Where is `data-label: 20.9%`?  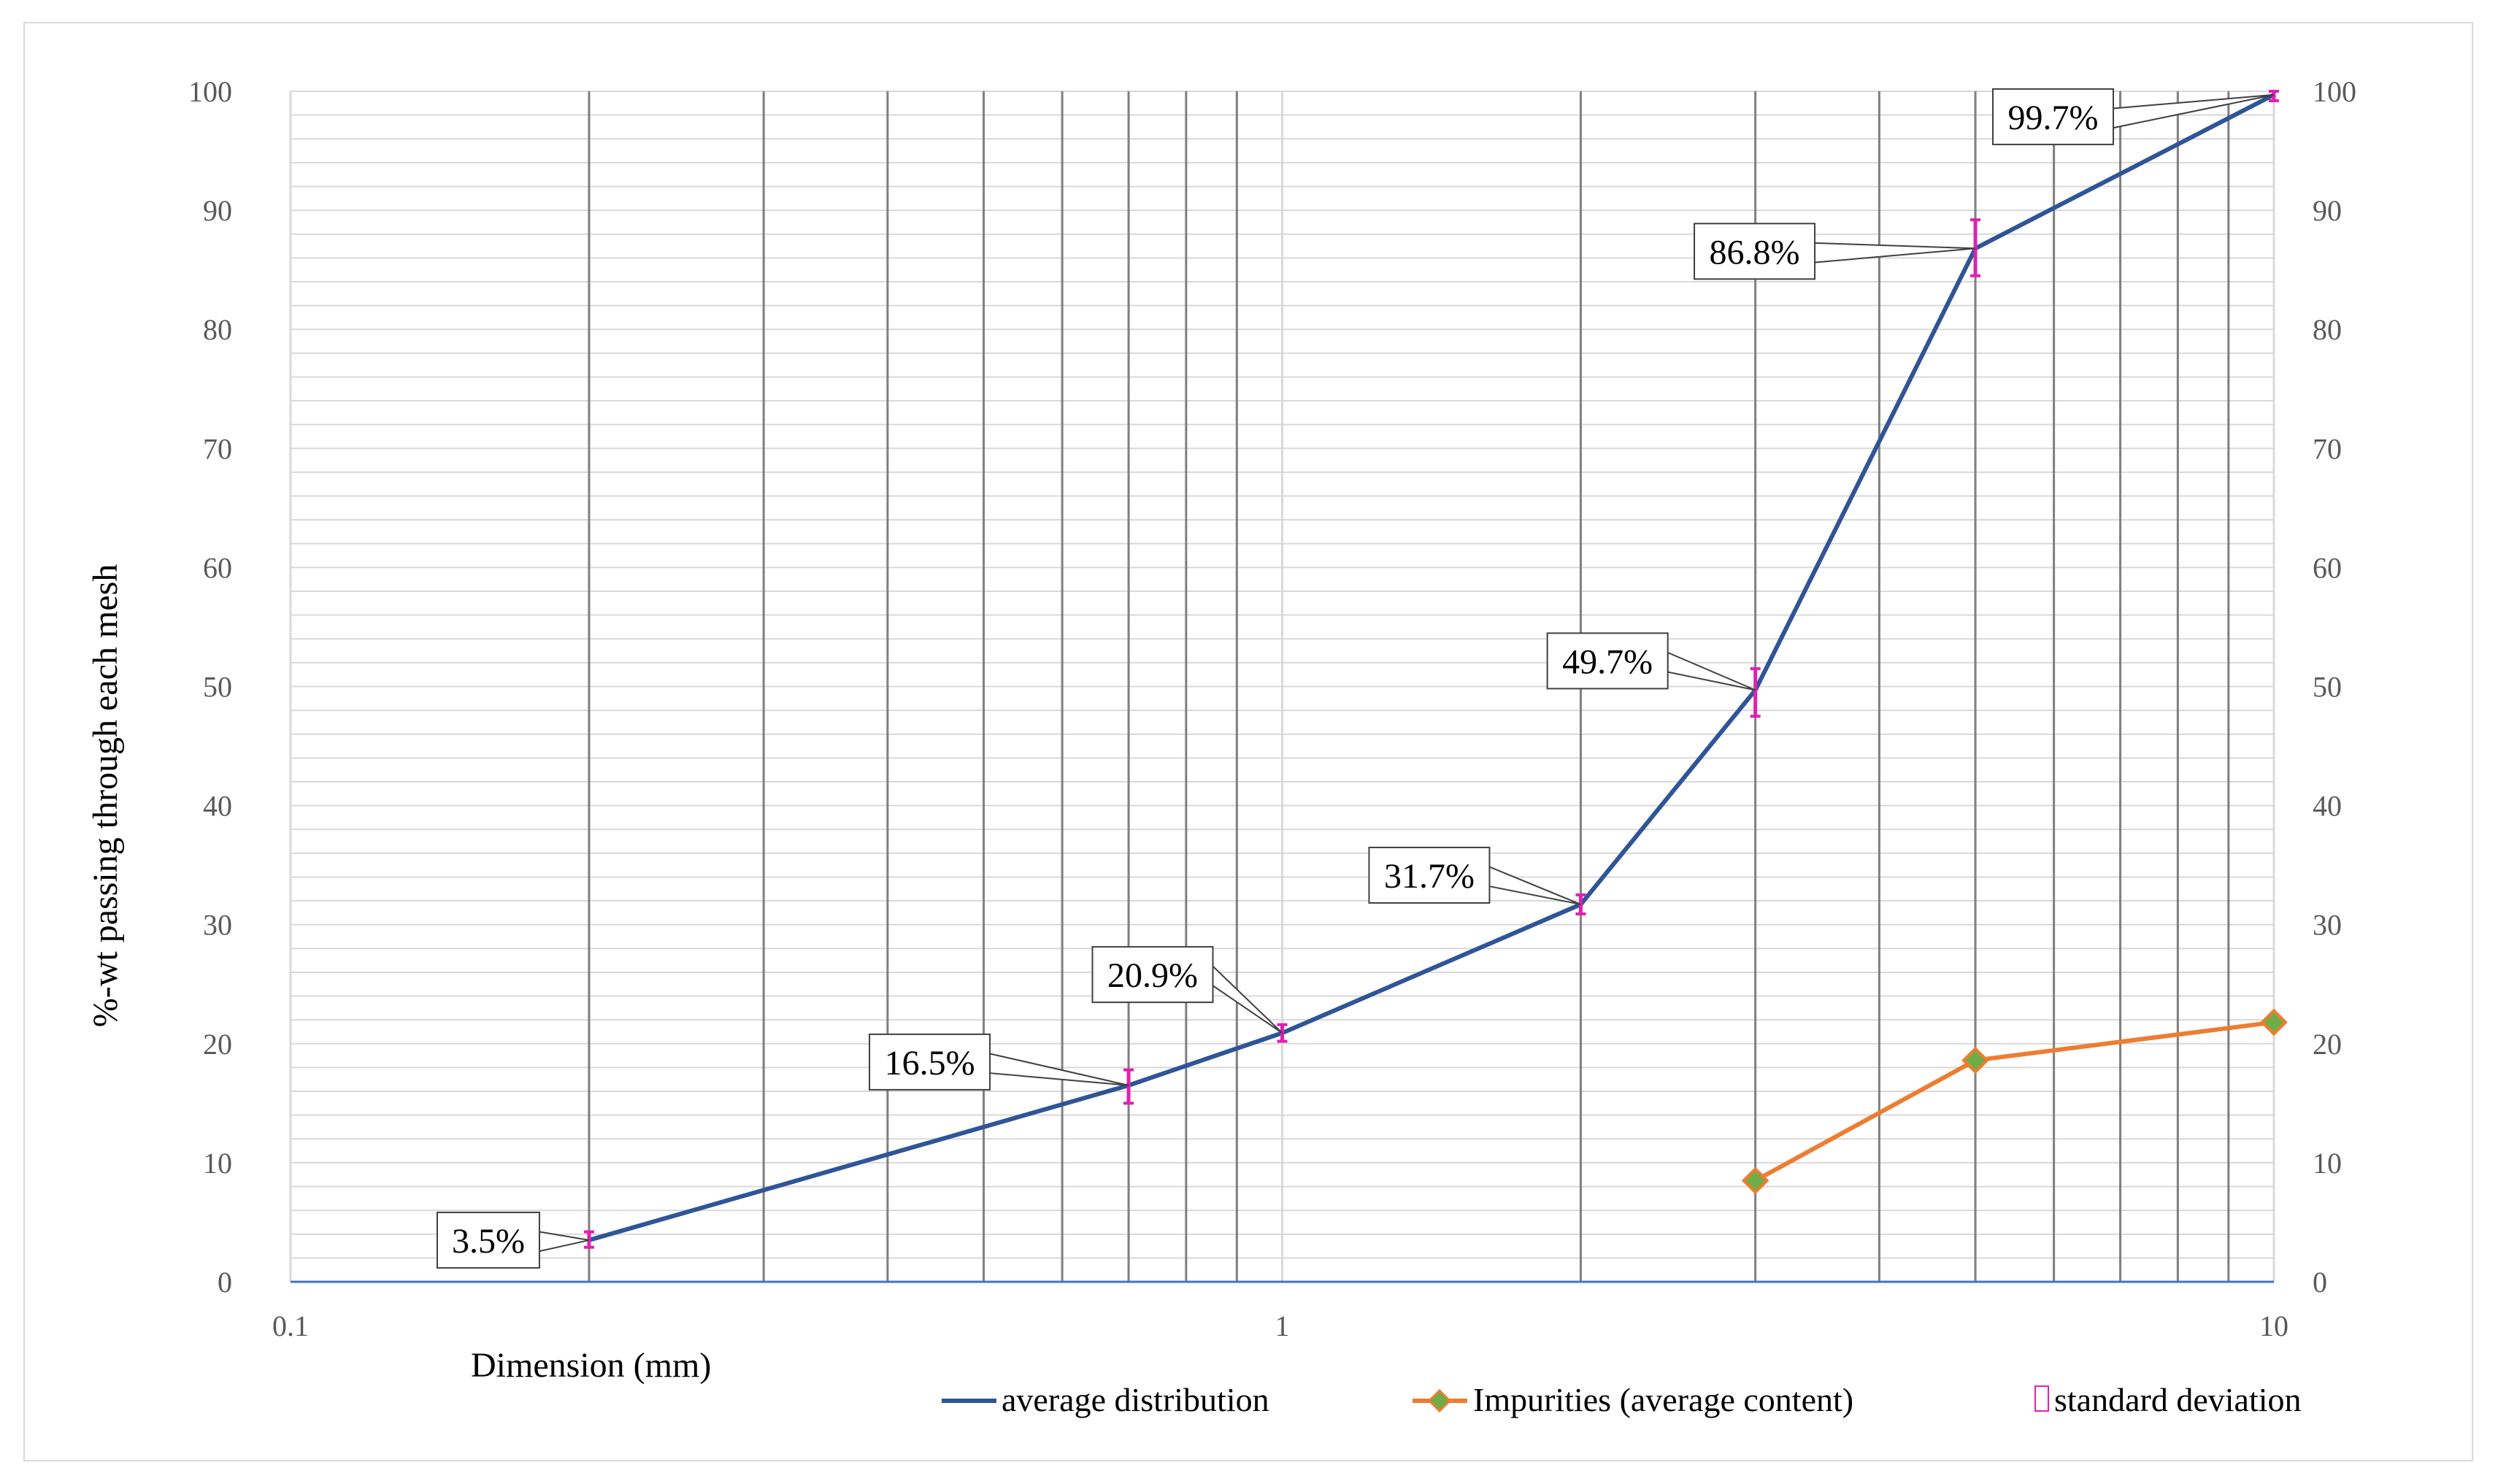
data-label: 20.9% is located at coordinates (1152, 975).